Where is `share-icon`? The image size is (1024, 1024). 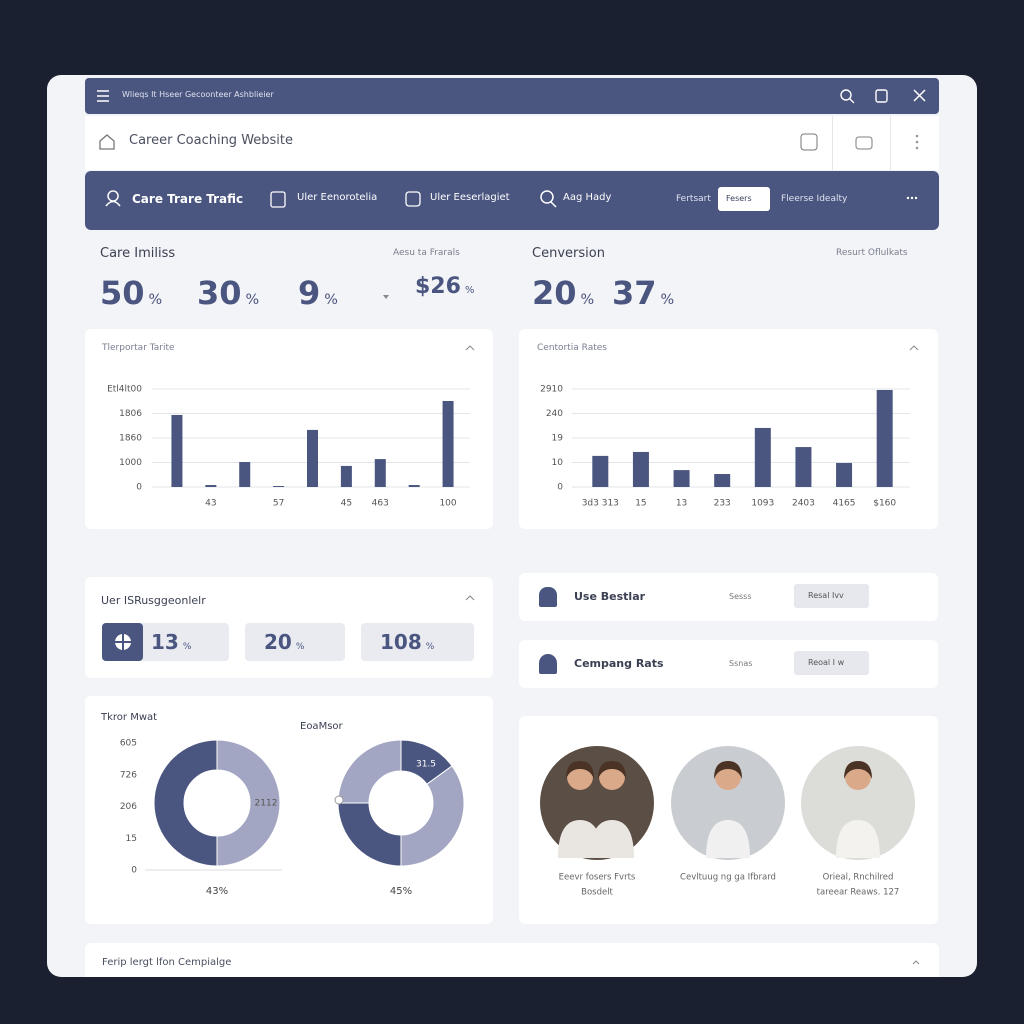
share-icon is located at coordinates (809, 142).